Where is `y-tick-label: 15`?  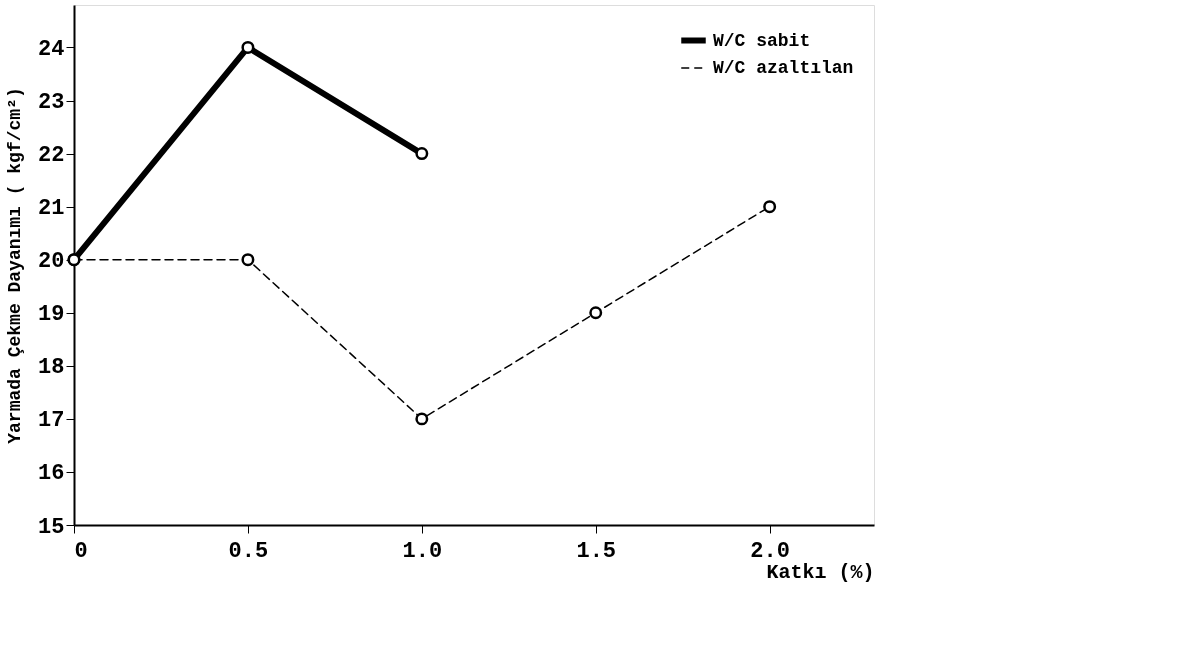
y-tick-label: 15 is located at coordinates (51, 527).